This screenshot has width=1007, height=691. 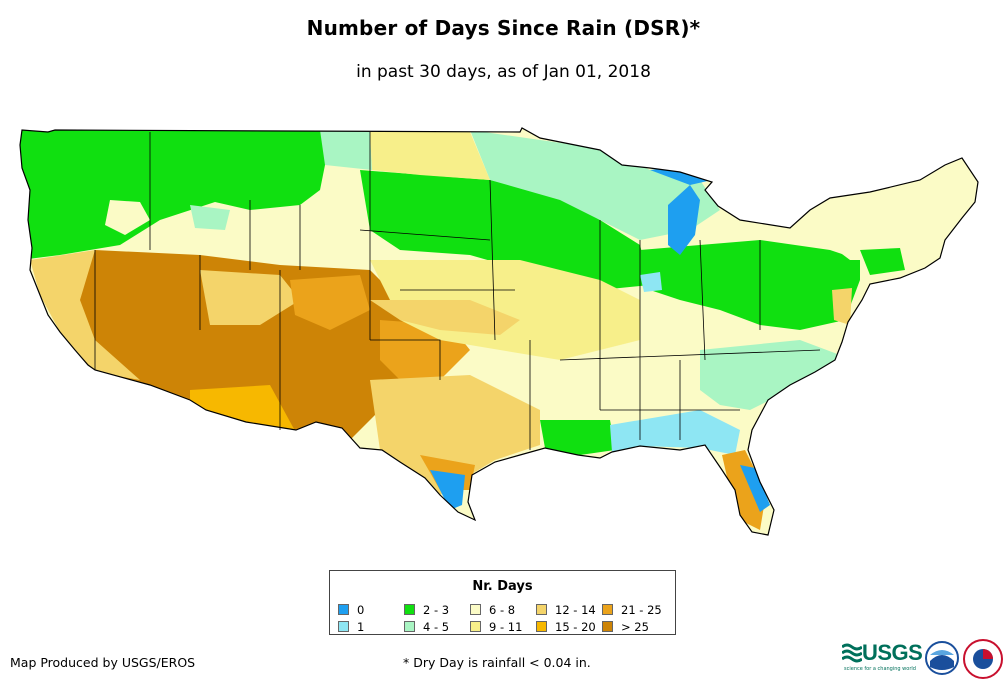 What do you see at coordinates (575, 609) in the screenshot?
I see `legend-label: 12 - 14` at bounding box center [575, 609].